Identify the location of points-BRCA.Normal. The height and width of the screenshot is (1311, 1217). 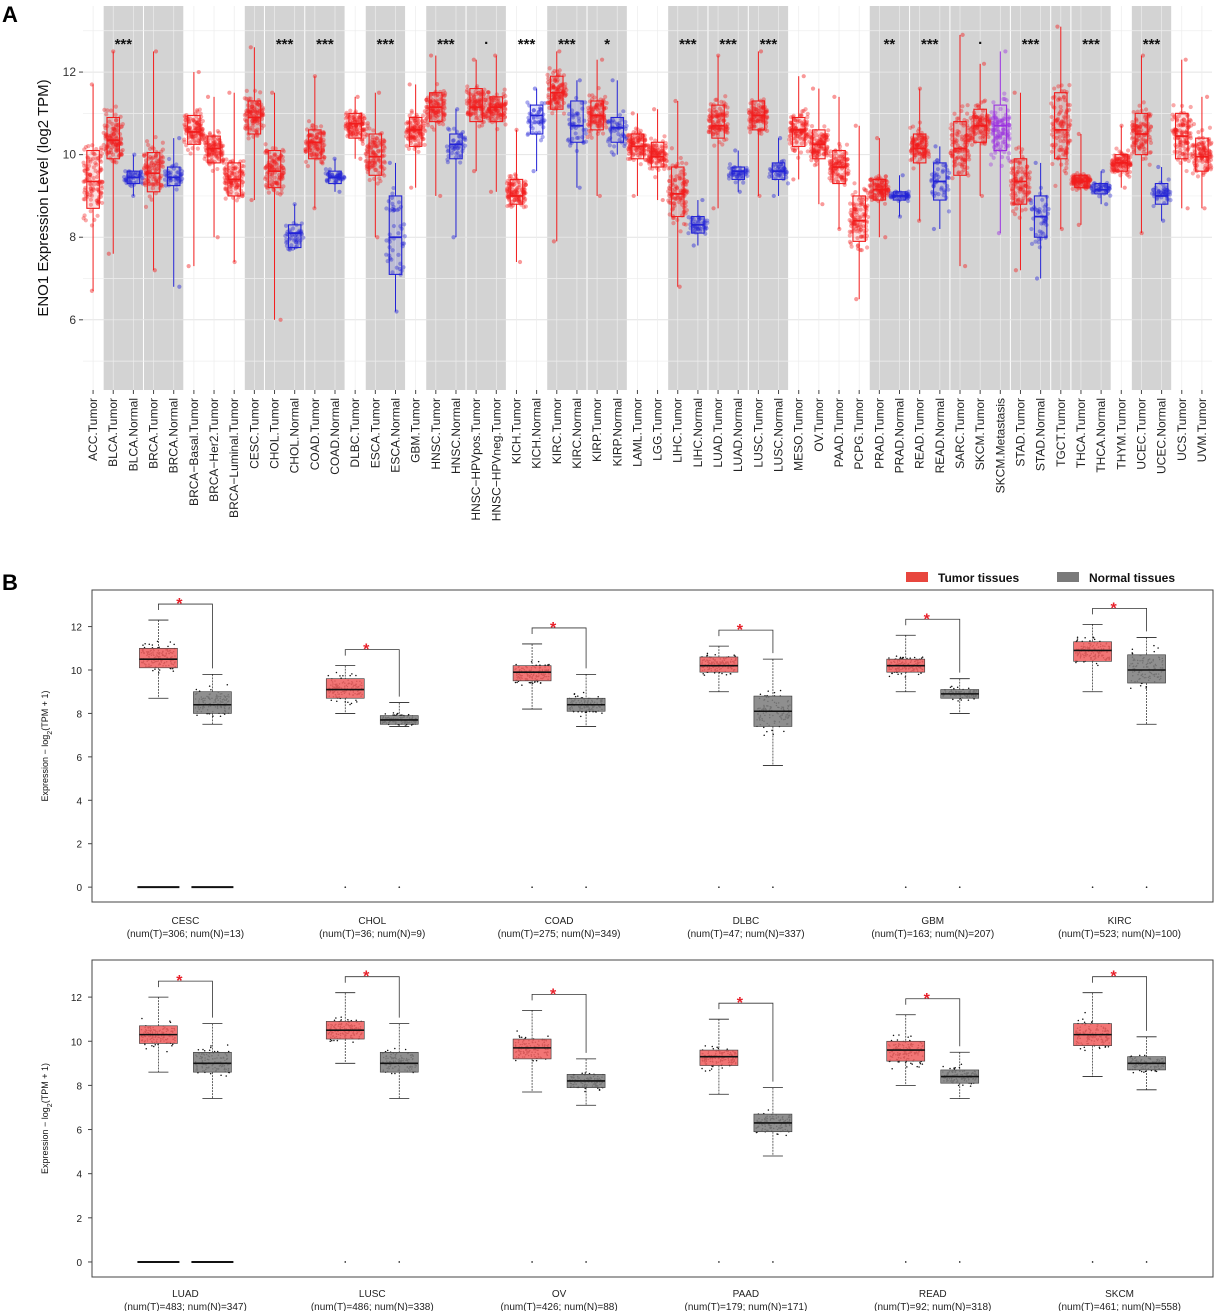
(173, 212).